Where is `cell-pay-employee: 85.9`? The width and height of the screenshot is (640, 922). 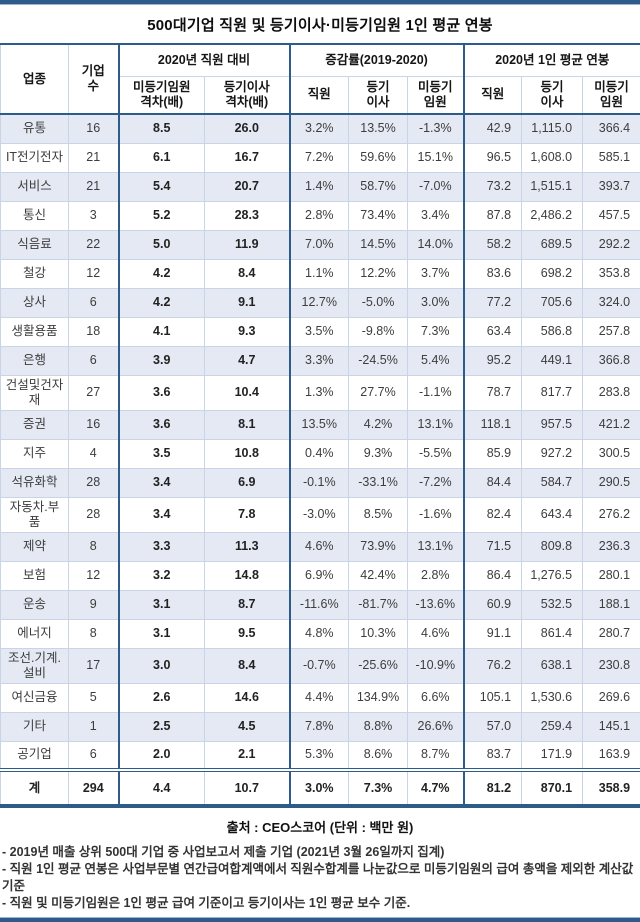 cell-pay-employee: 85.9 is located at coordinates (493, 453).